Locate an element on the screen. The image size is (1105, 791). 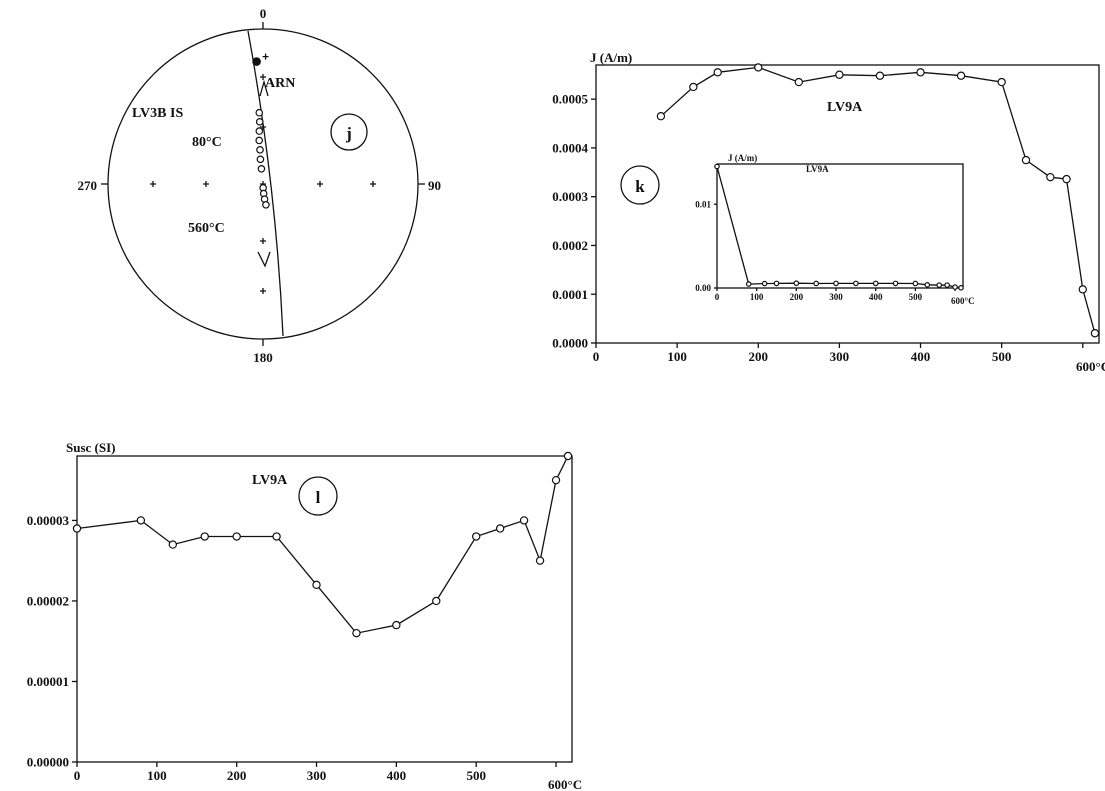
inset-xtick-label-2: 200 is located at coordinates (797, 297).